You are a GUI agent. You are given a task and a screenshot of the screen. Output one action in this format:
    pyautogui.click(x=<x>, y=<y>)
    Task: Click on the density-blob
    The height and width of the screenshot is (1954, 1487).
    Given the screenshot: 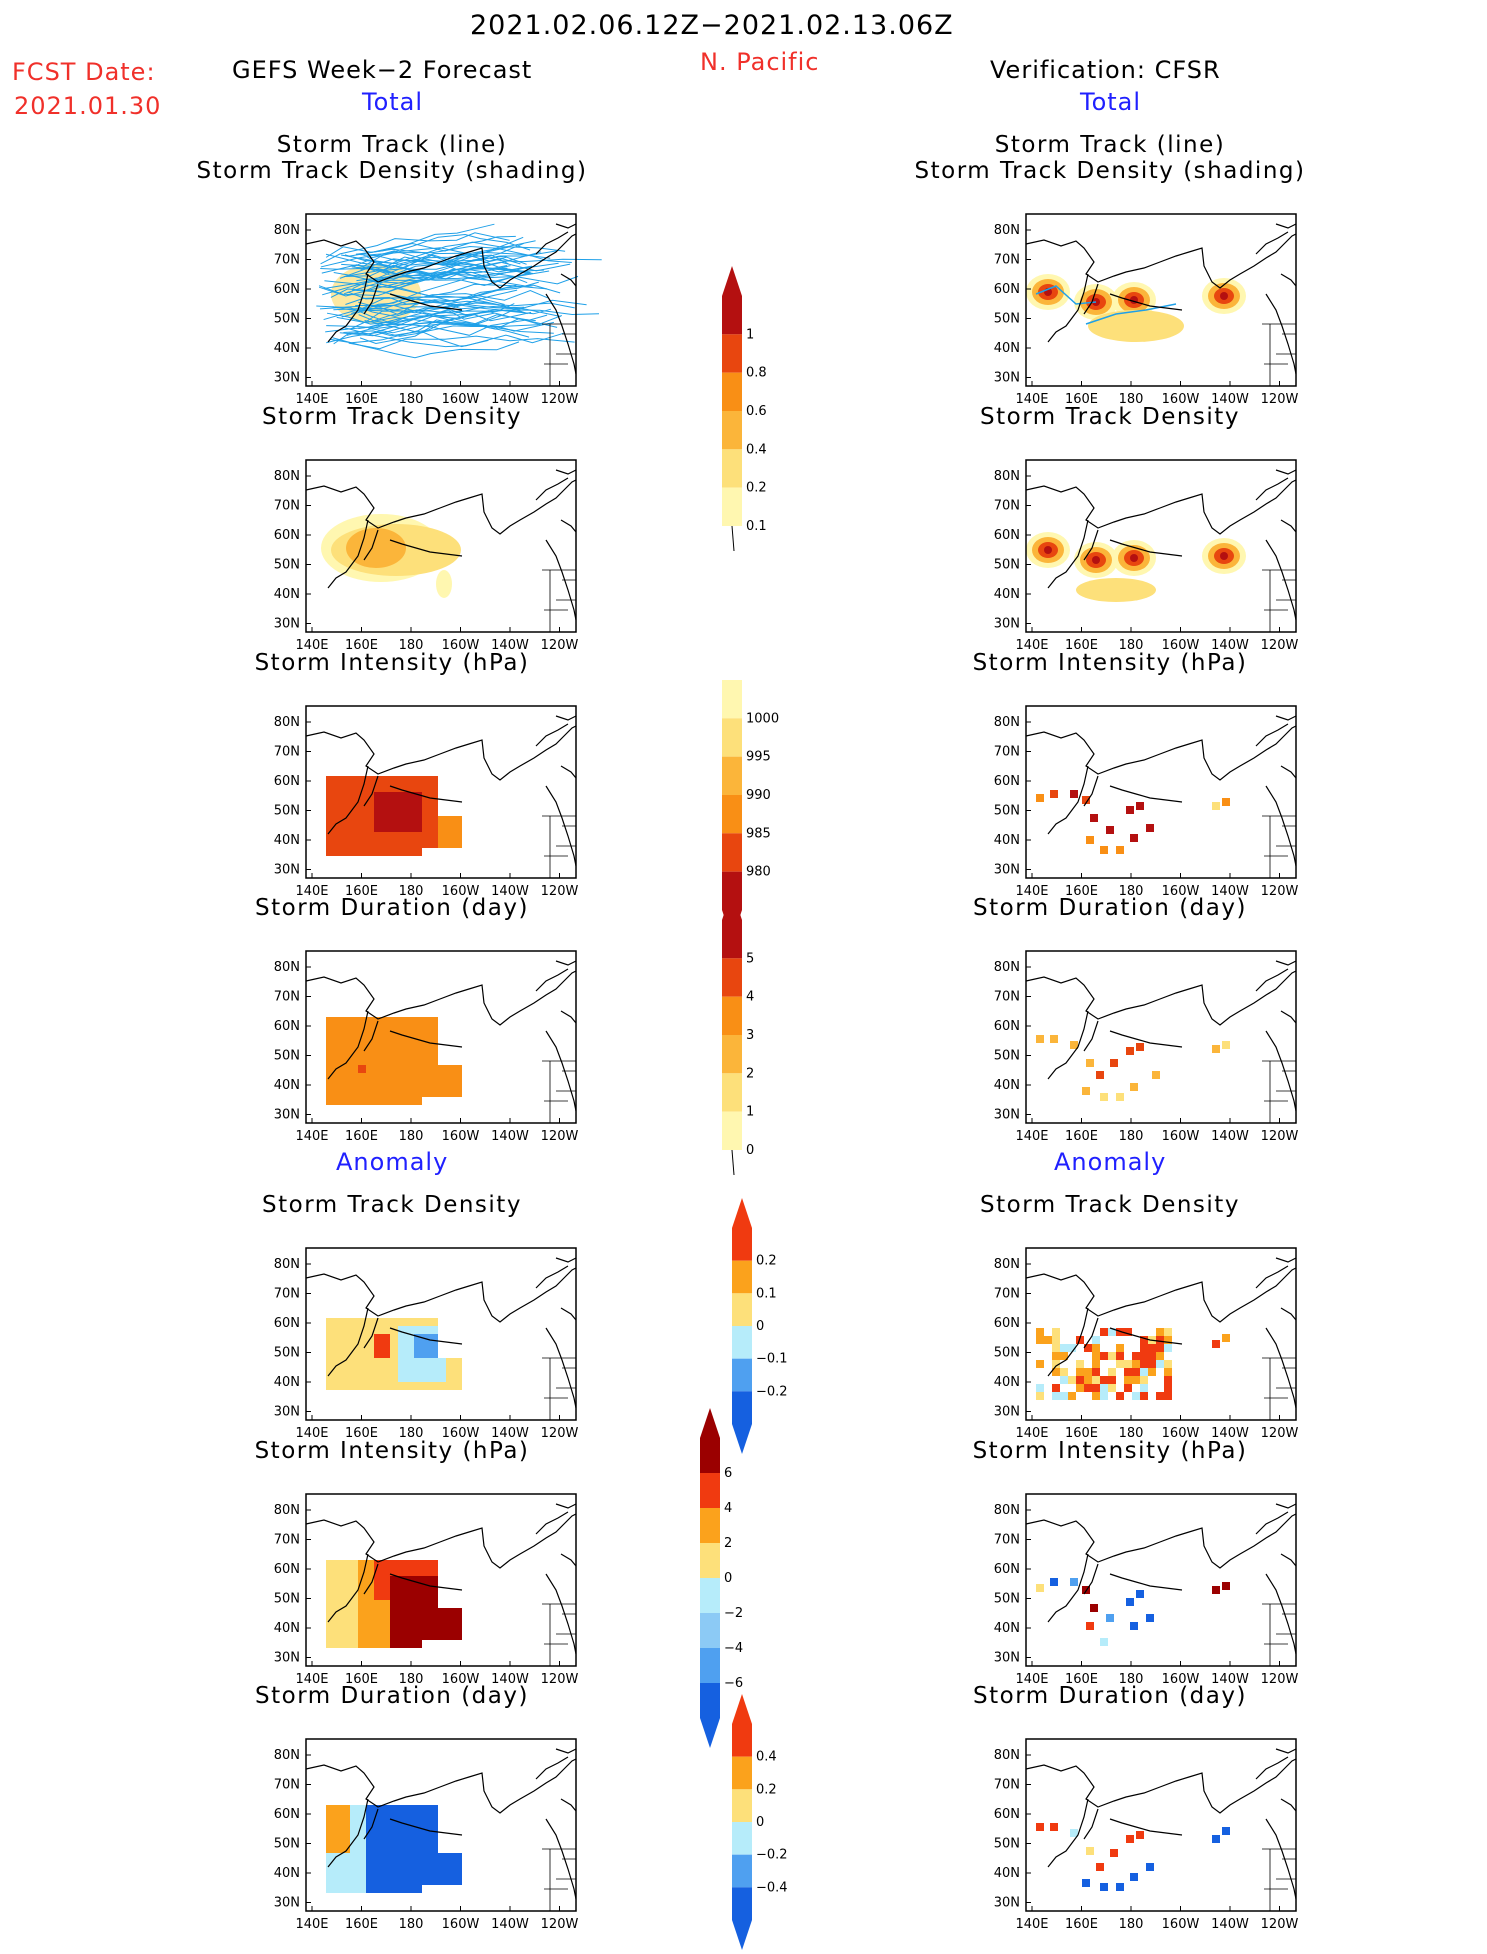 What is the action you would take?
    pyautogui.click(x=376, y=548)
    